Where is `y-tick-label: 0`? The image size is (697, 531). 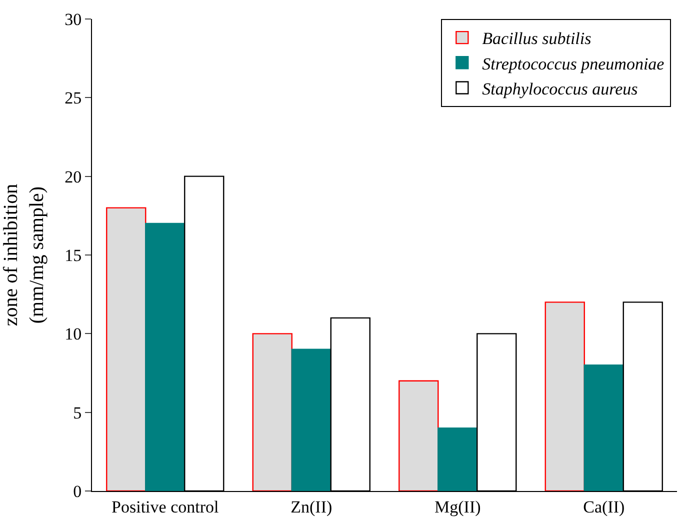
y-tick-label: 0 is located at coordinates (77, 491).